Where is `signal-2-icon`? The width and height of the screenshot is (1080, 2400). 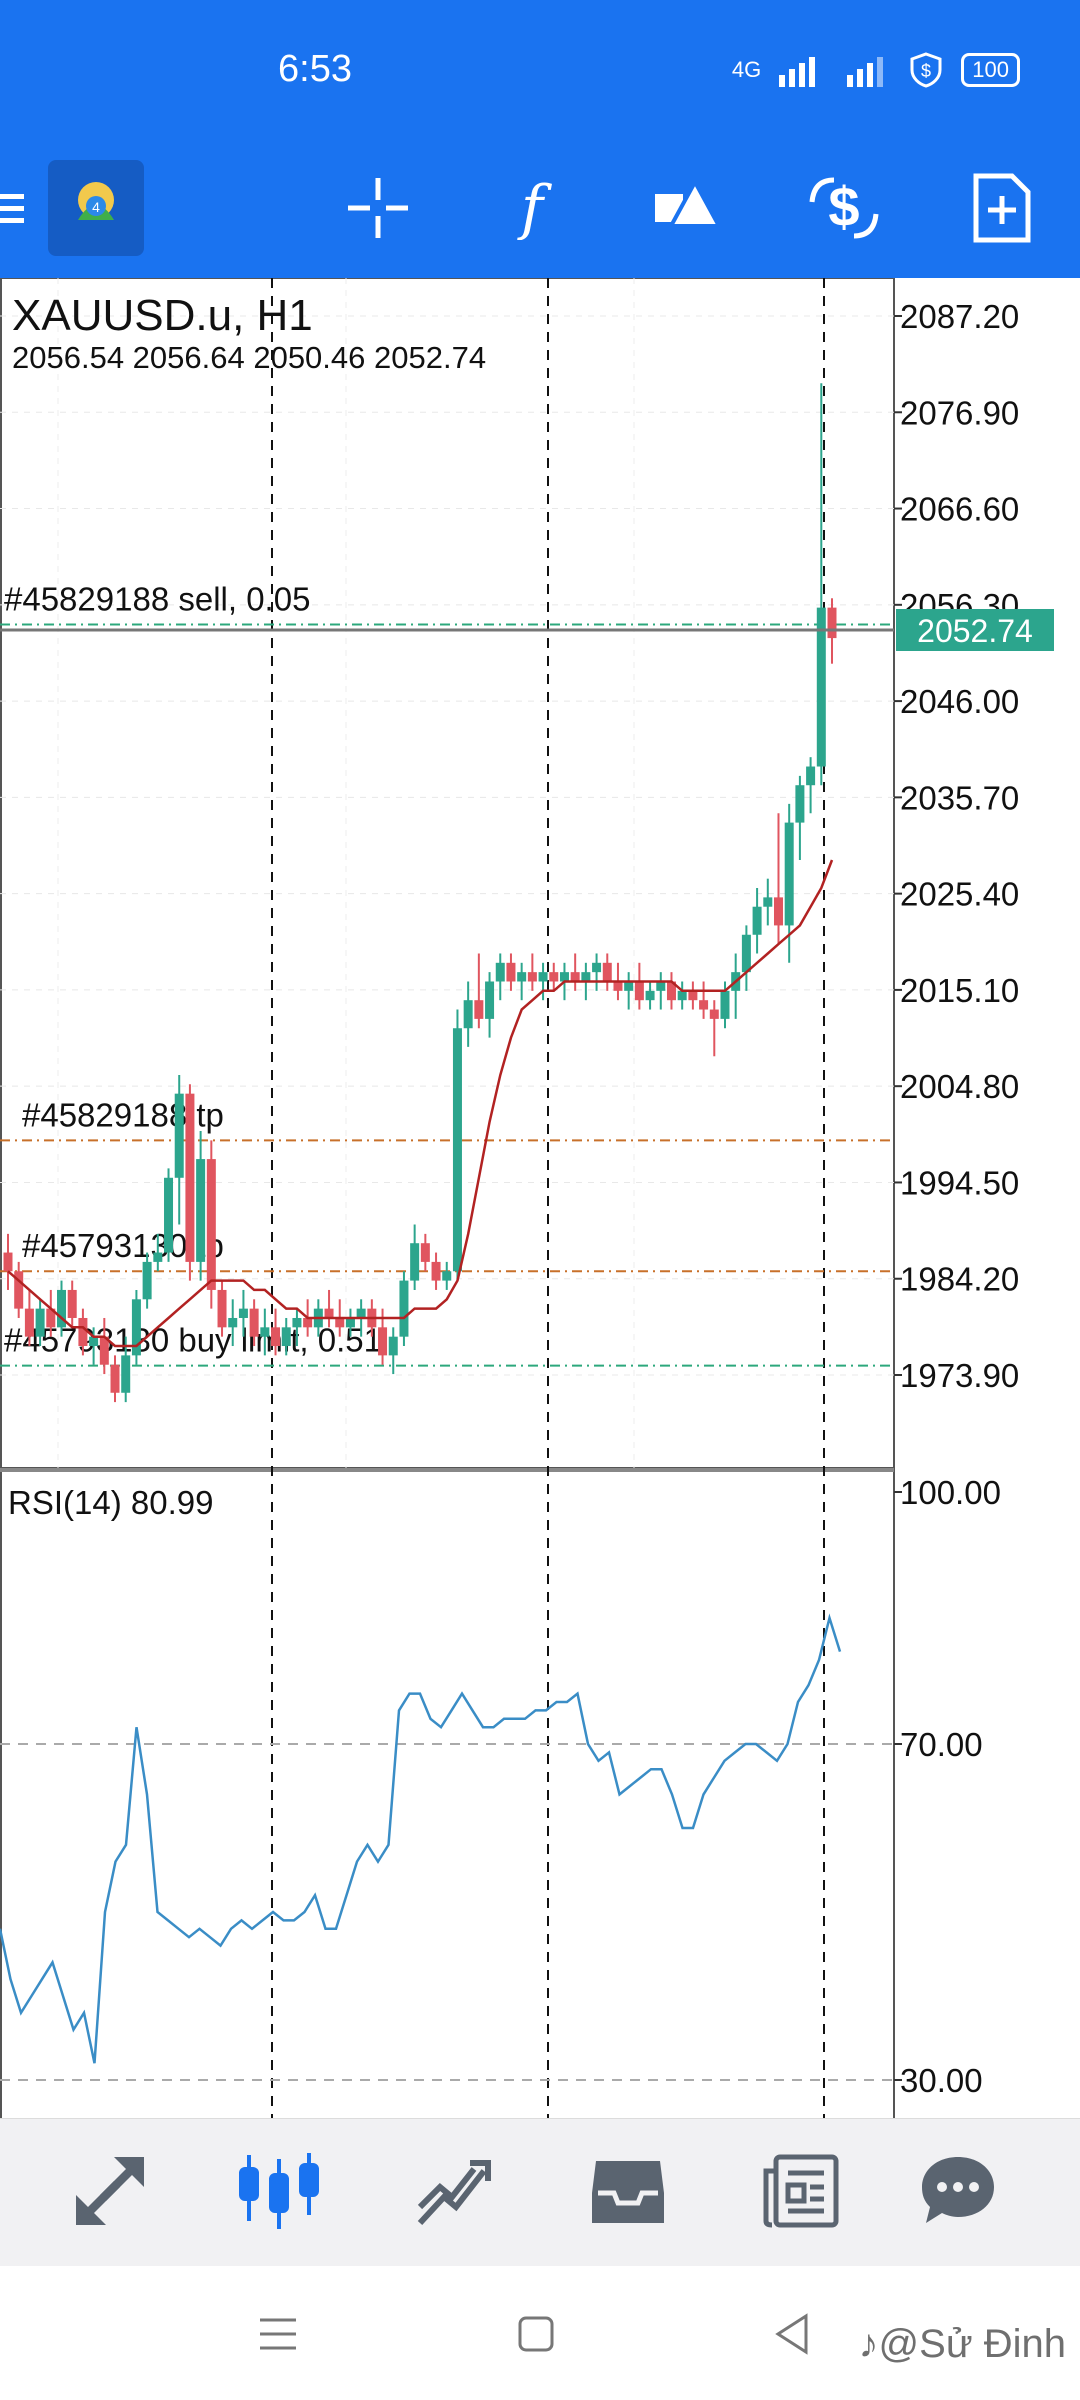
signal-2-icon is located at coordinates (865, 72).